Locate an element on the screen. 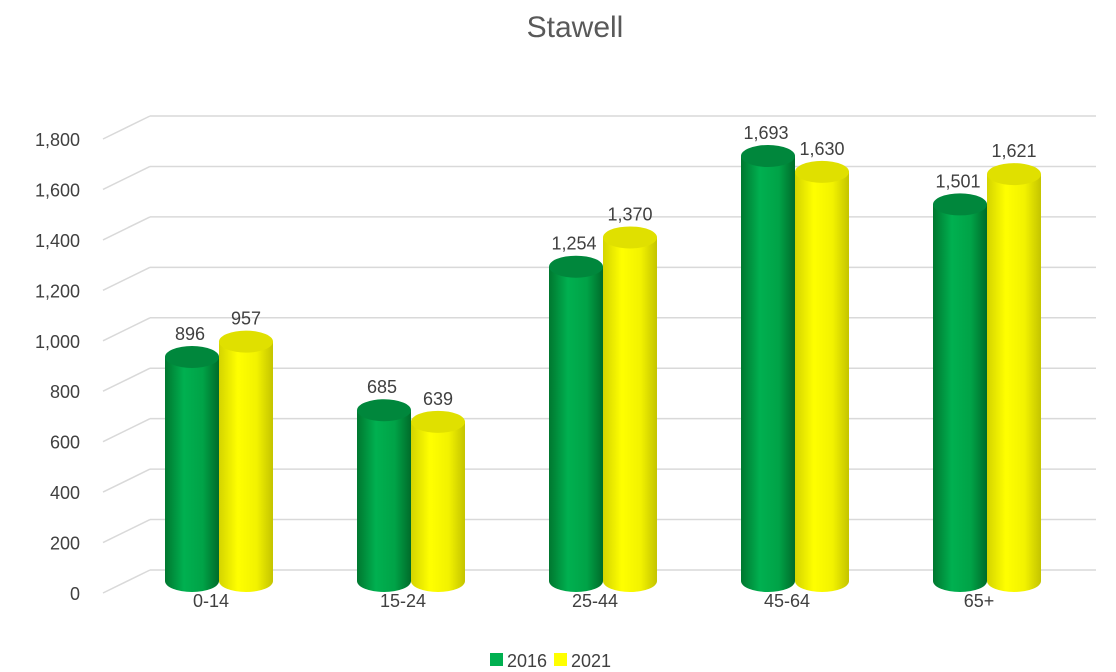 The image size is (1116, 672). legend-label-2016: 2016 is located at coordinates (527, 661).